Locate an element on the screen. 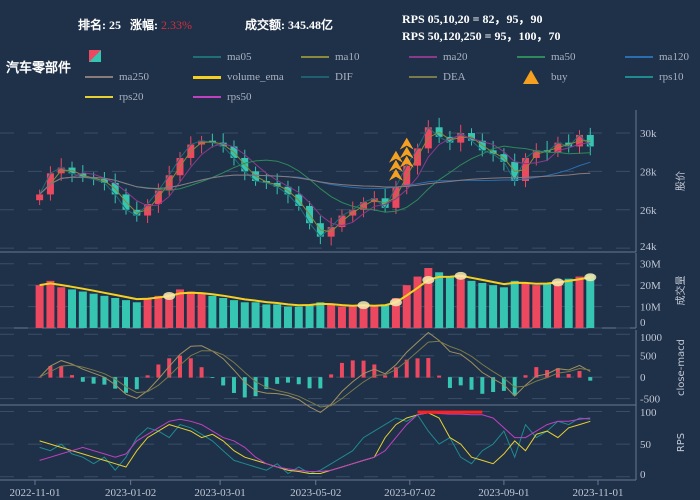 This screenshot has height=500, width=700. legend-item-DIF: DIF is located at coordinates (327, 77).